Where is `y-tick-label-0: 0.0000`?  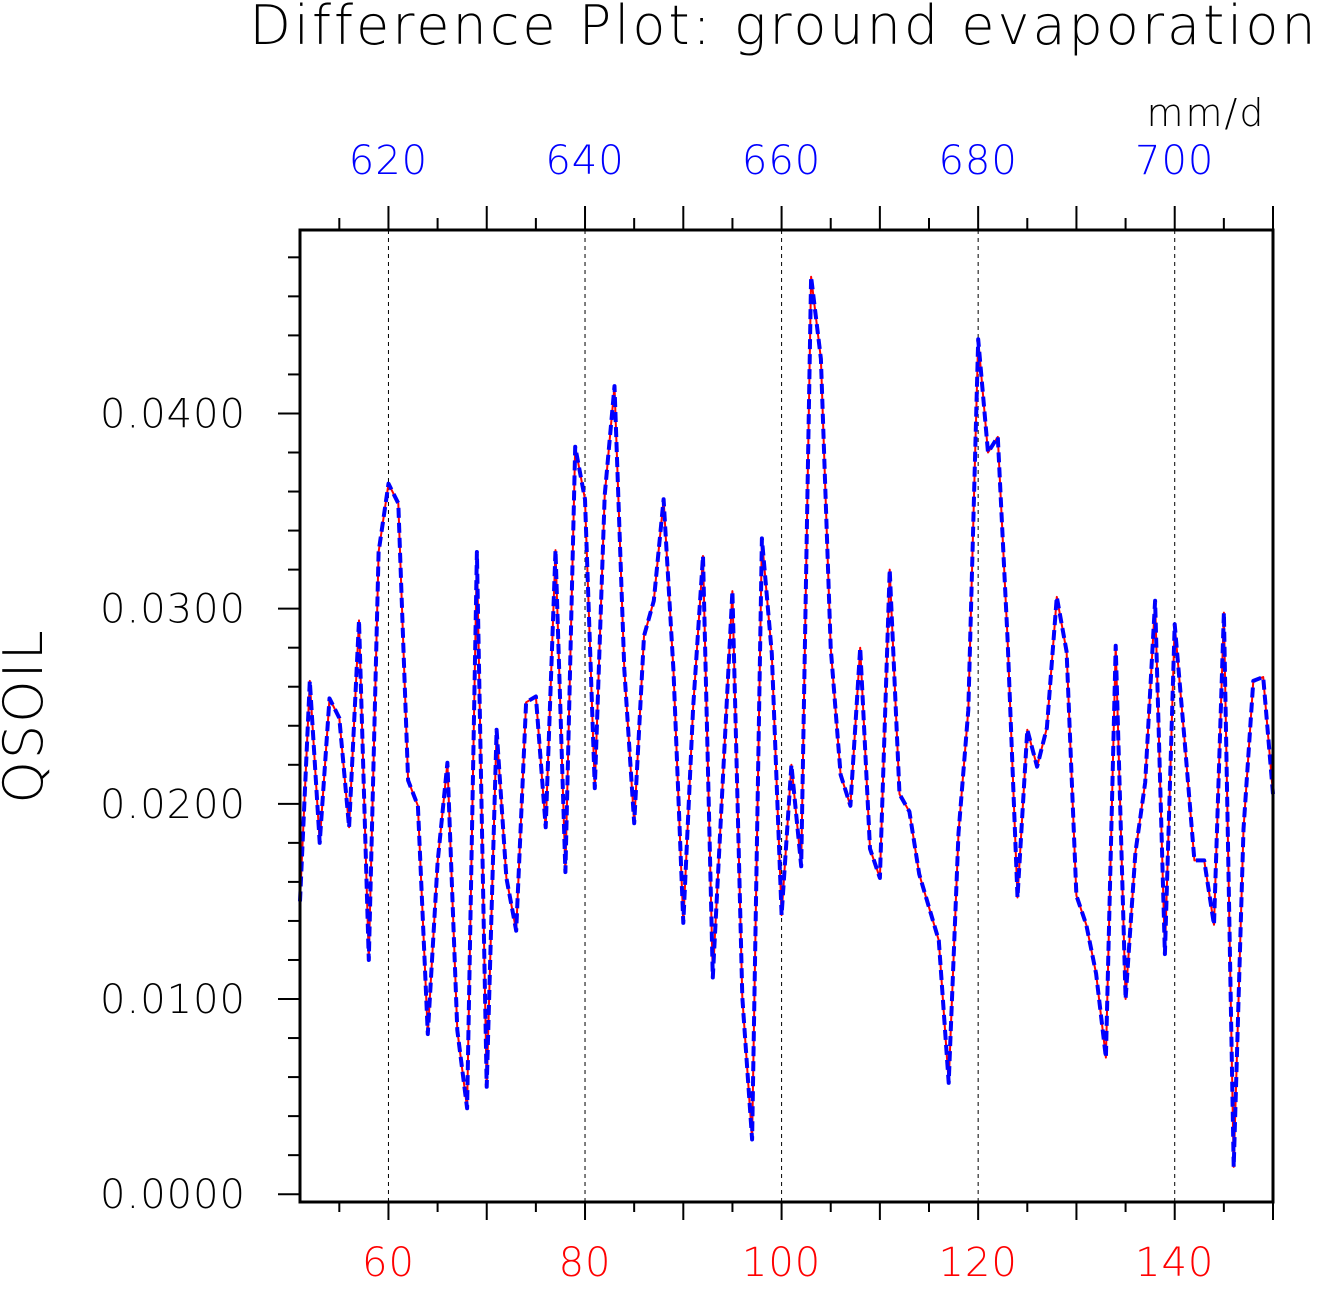
y-tick-label-0: 0.0000 is located at coordinates (173, 1195).